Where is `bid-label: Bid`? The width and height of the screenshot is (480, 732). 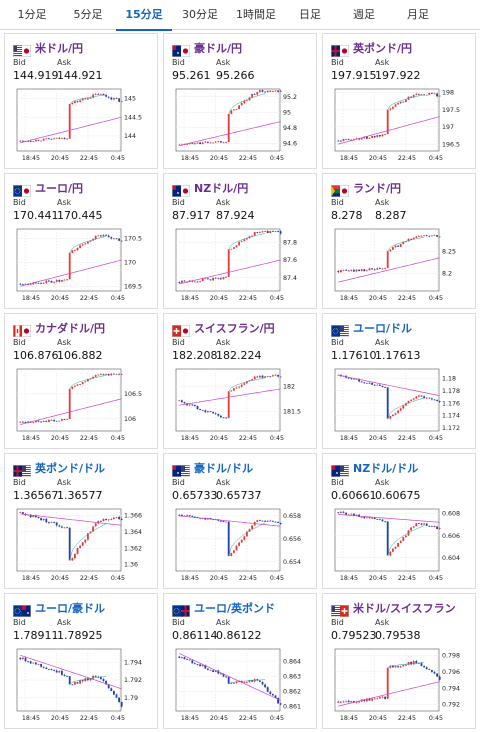 bid-label: Bid is located at coordinates (19, 62).